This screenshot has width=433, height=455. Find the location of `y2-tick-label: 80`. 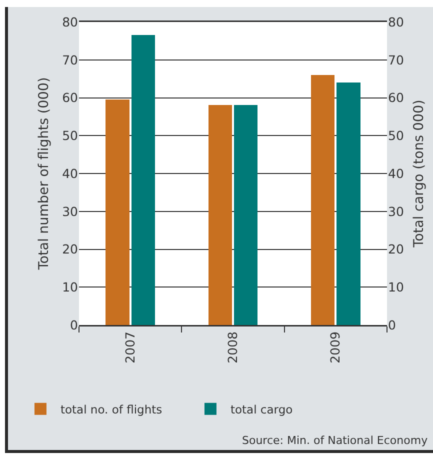

y2-tick-label: 80 is located at coordinates (396, 22).